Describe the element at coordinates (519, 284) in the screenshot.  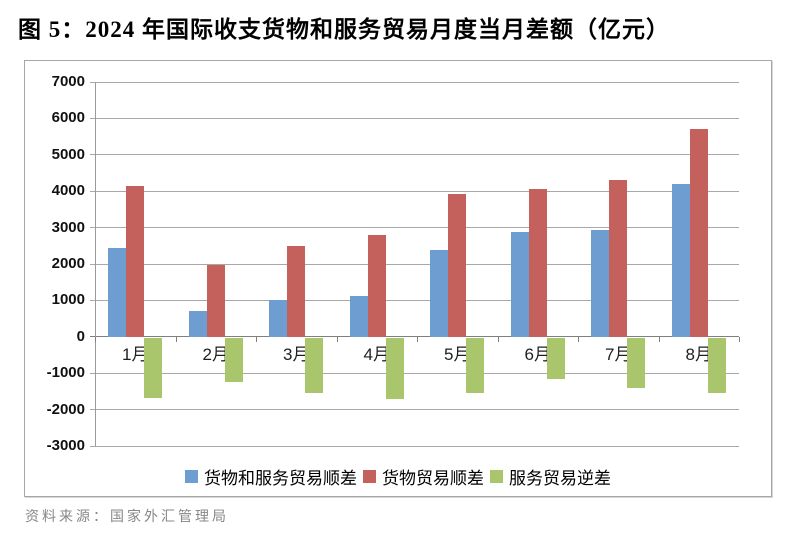
I see `bar-series1-6月` at that location.